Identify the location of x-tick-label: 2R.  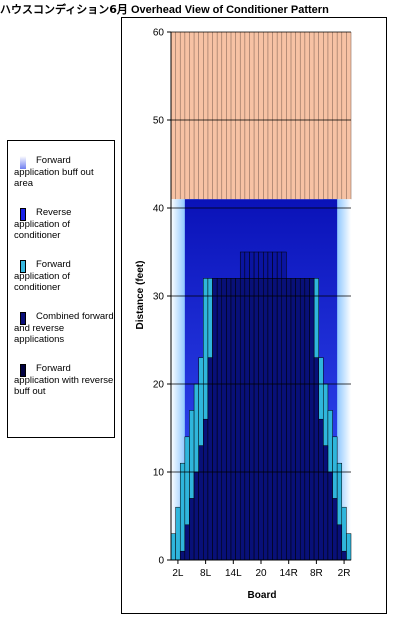
(344, 573).